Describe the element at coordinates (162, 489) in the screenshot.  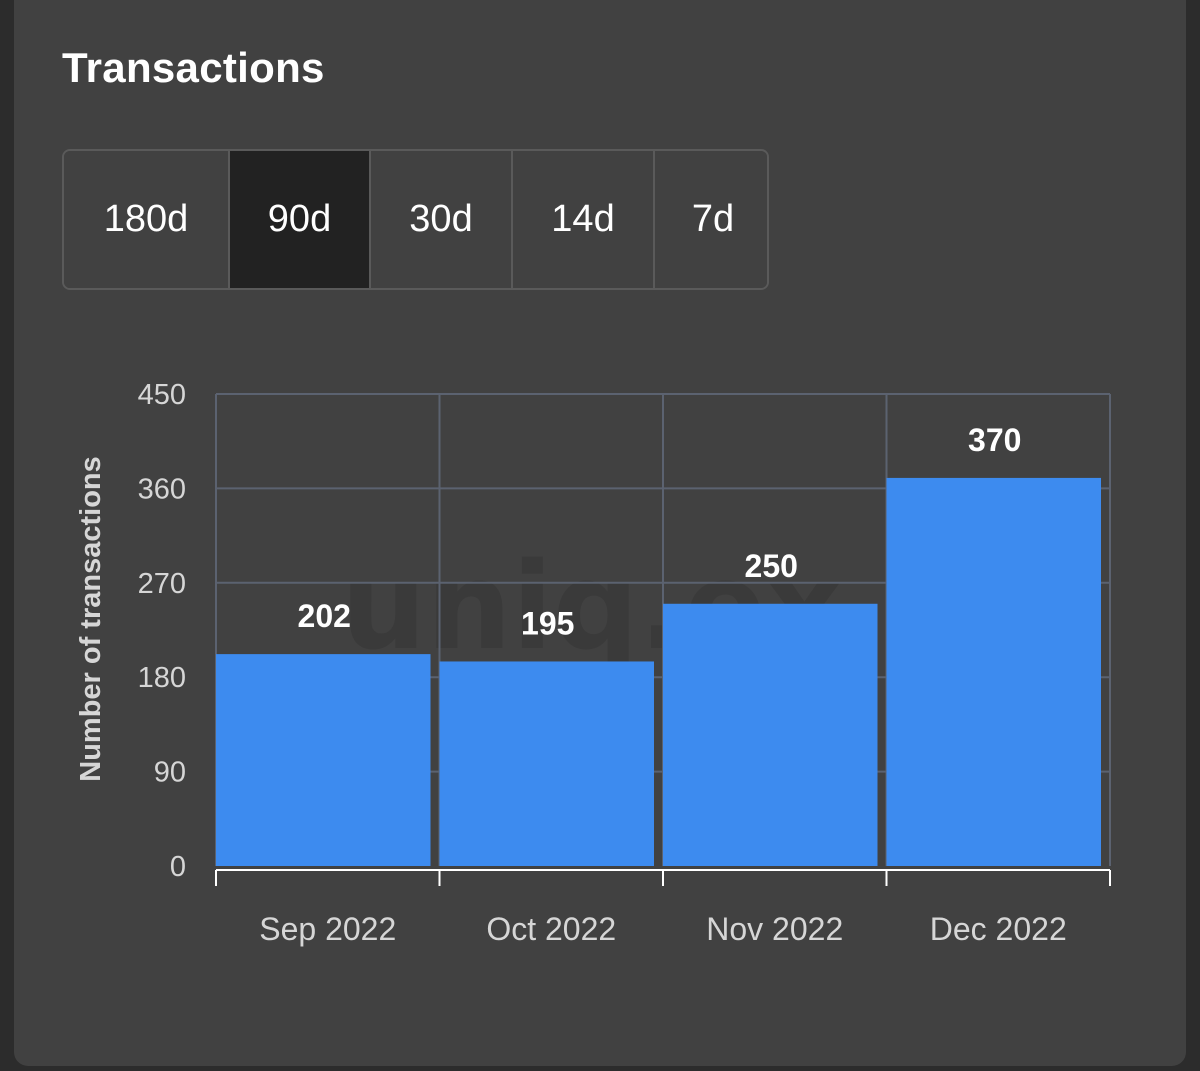
I see `y-tick-label: 360` at that location.